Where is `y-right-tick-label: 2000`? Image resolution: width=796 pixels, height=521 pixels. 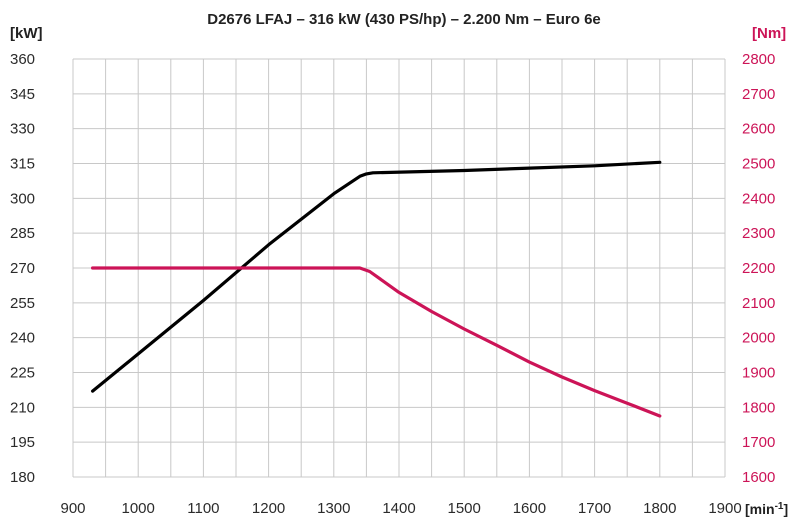
y-right-tick-label: 2000 is located at coordinates (758, 338).